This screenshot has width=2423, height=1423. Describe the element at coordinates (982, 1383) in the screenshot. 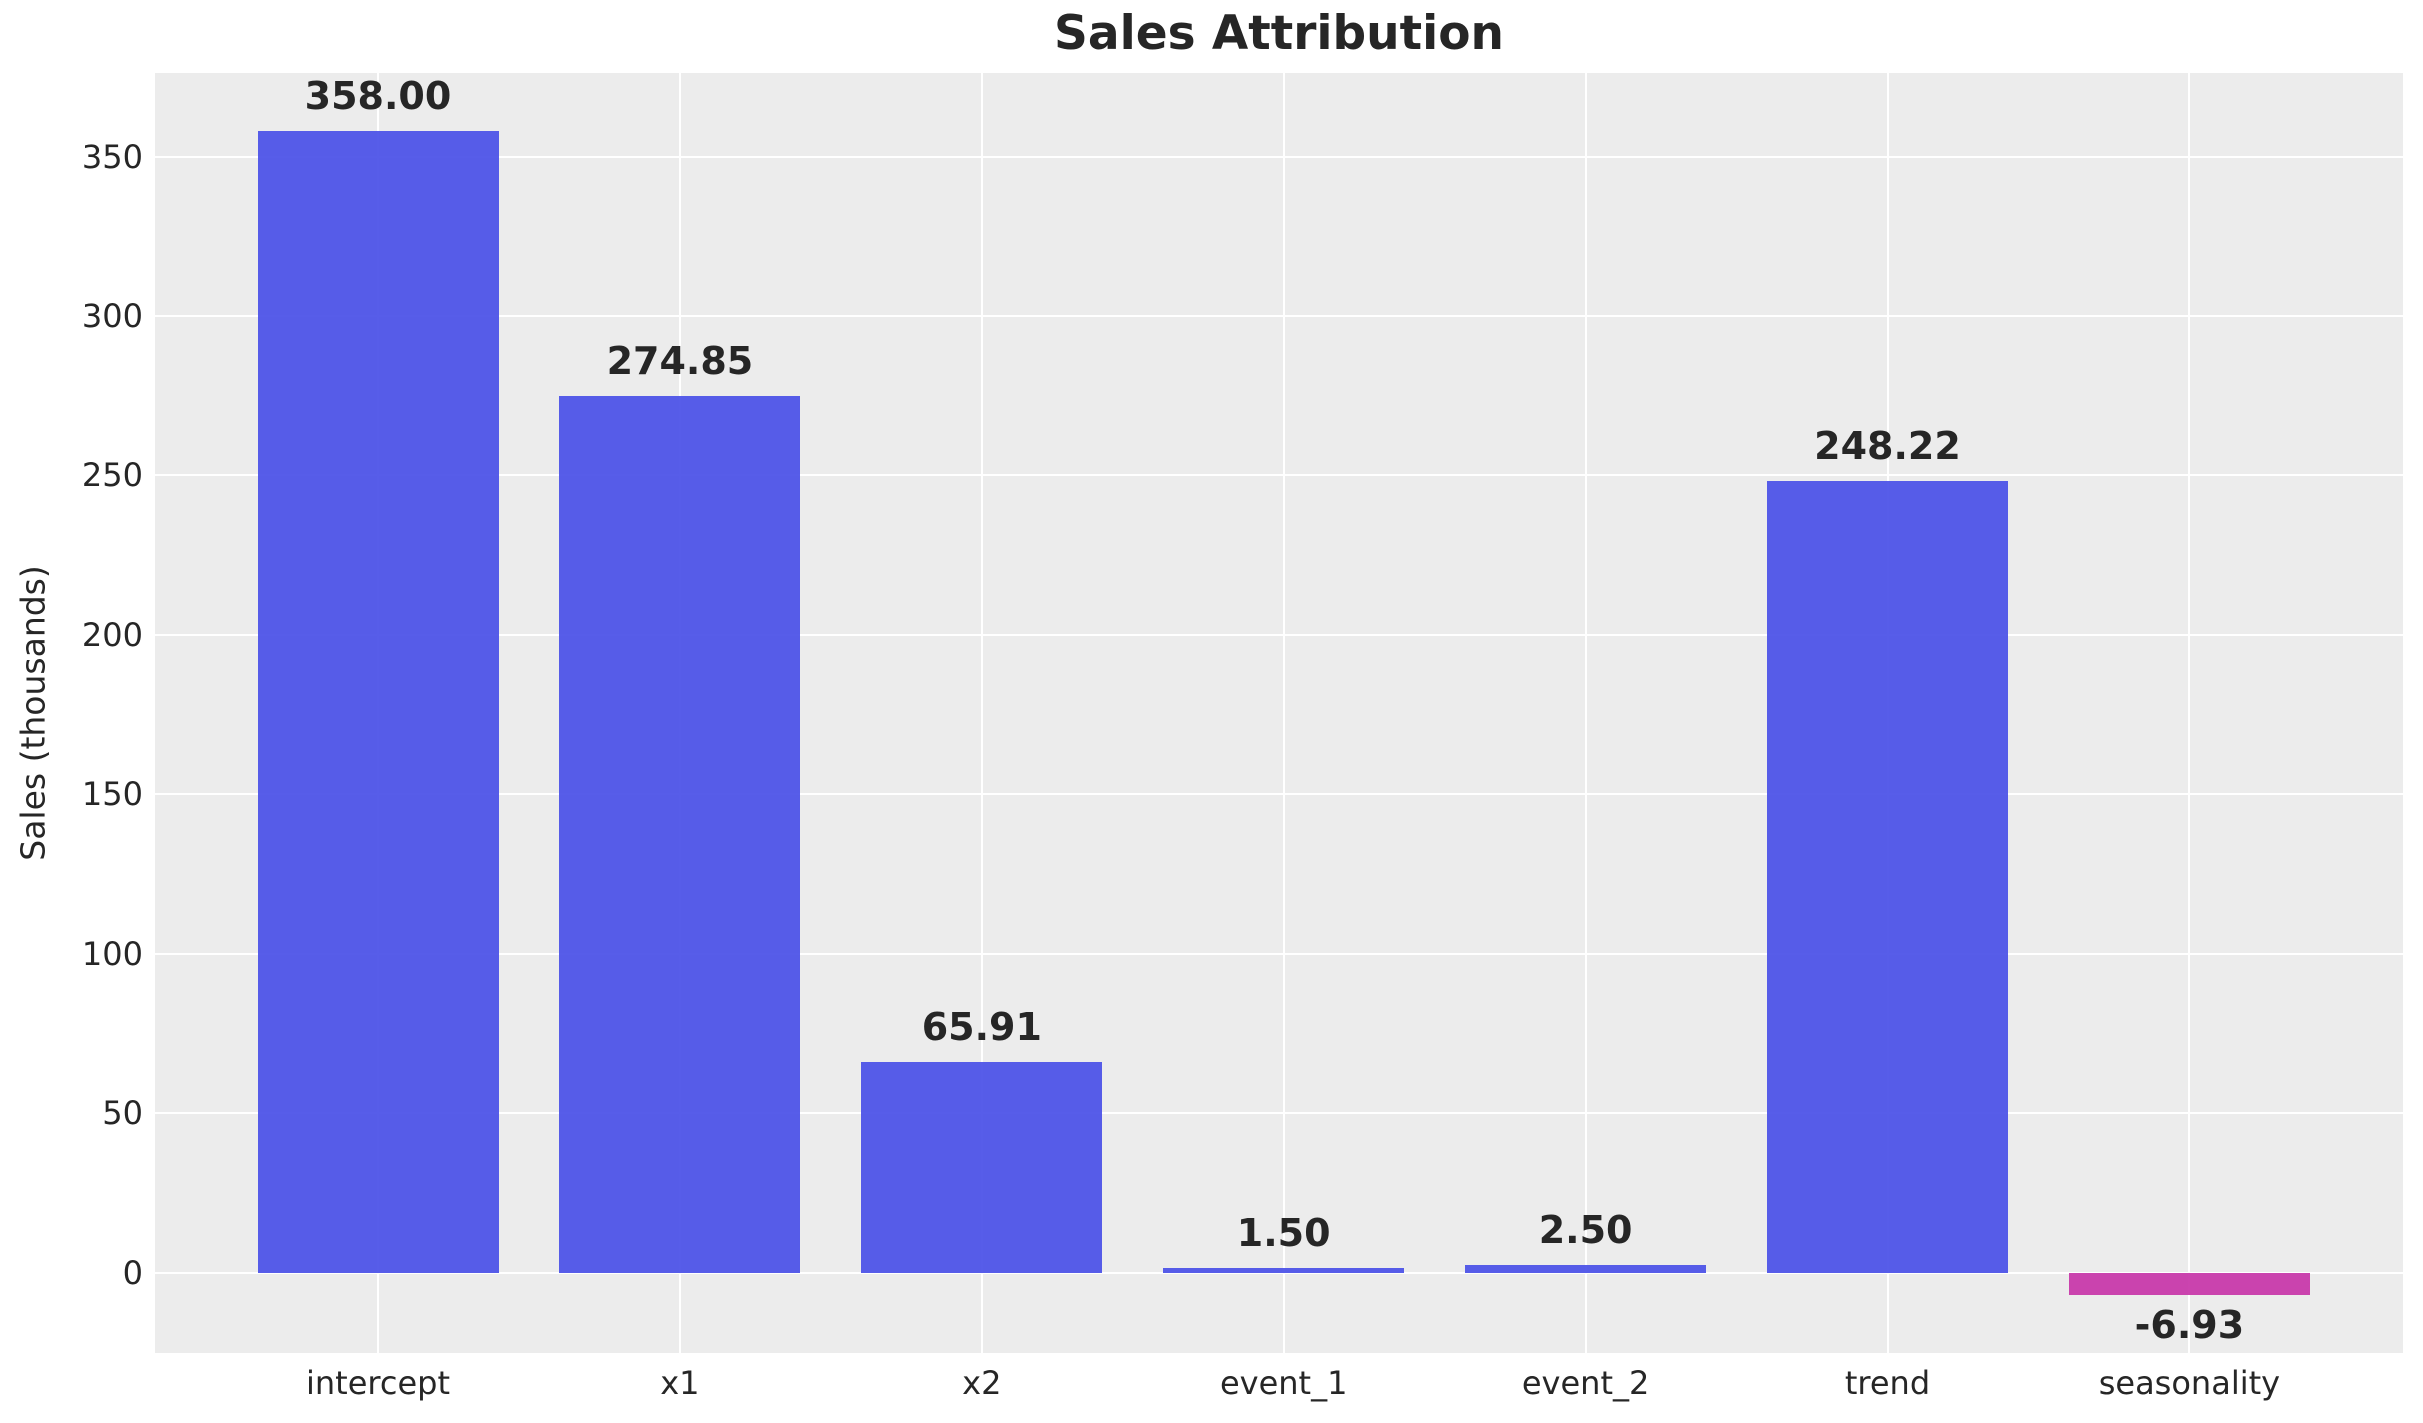

I see `x-tick-label: x2` at that location.